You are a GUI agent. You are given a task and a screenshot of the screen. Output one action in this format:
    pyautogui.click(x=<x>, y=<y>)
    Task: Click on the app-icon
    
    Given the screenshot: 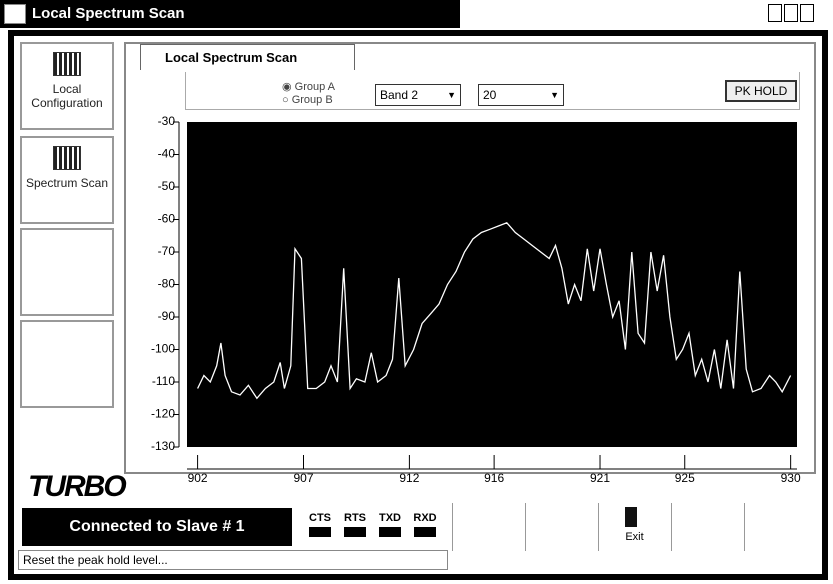 What is the action you would take?
    pyautogui.click(x=15, y=14)
    